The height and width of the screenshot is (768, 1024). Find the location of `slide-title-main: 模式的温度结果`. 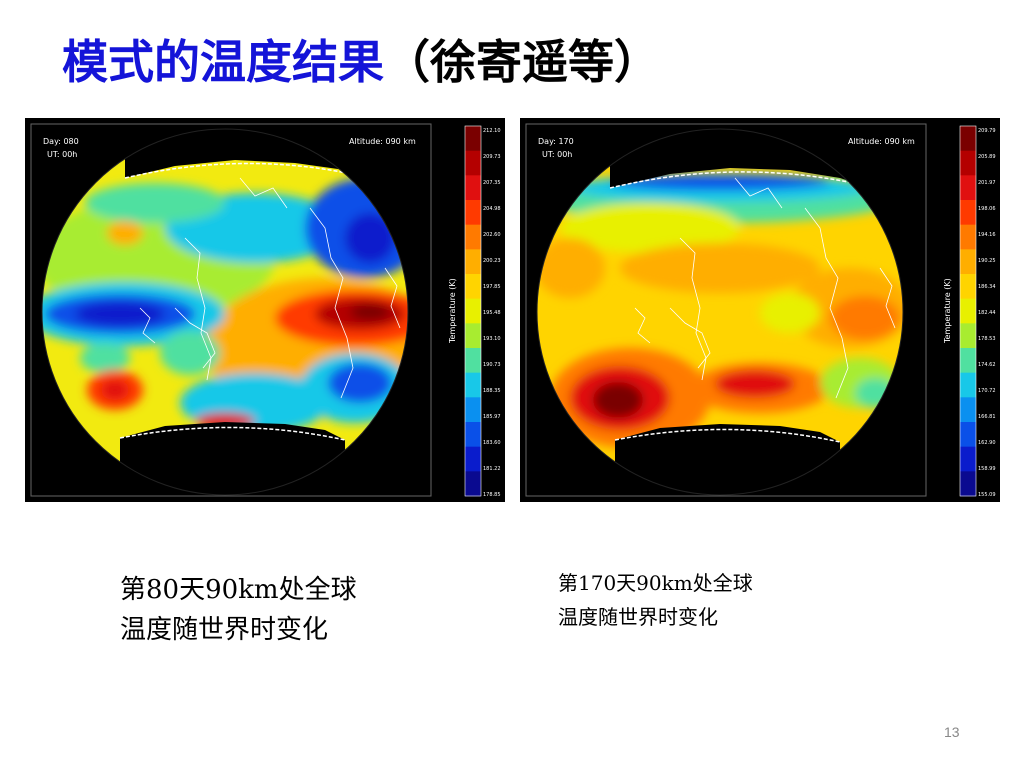

slide-title-main: 模式的温度结果 is located at coordinates (223, 62).